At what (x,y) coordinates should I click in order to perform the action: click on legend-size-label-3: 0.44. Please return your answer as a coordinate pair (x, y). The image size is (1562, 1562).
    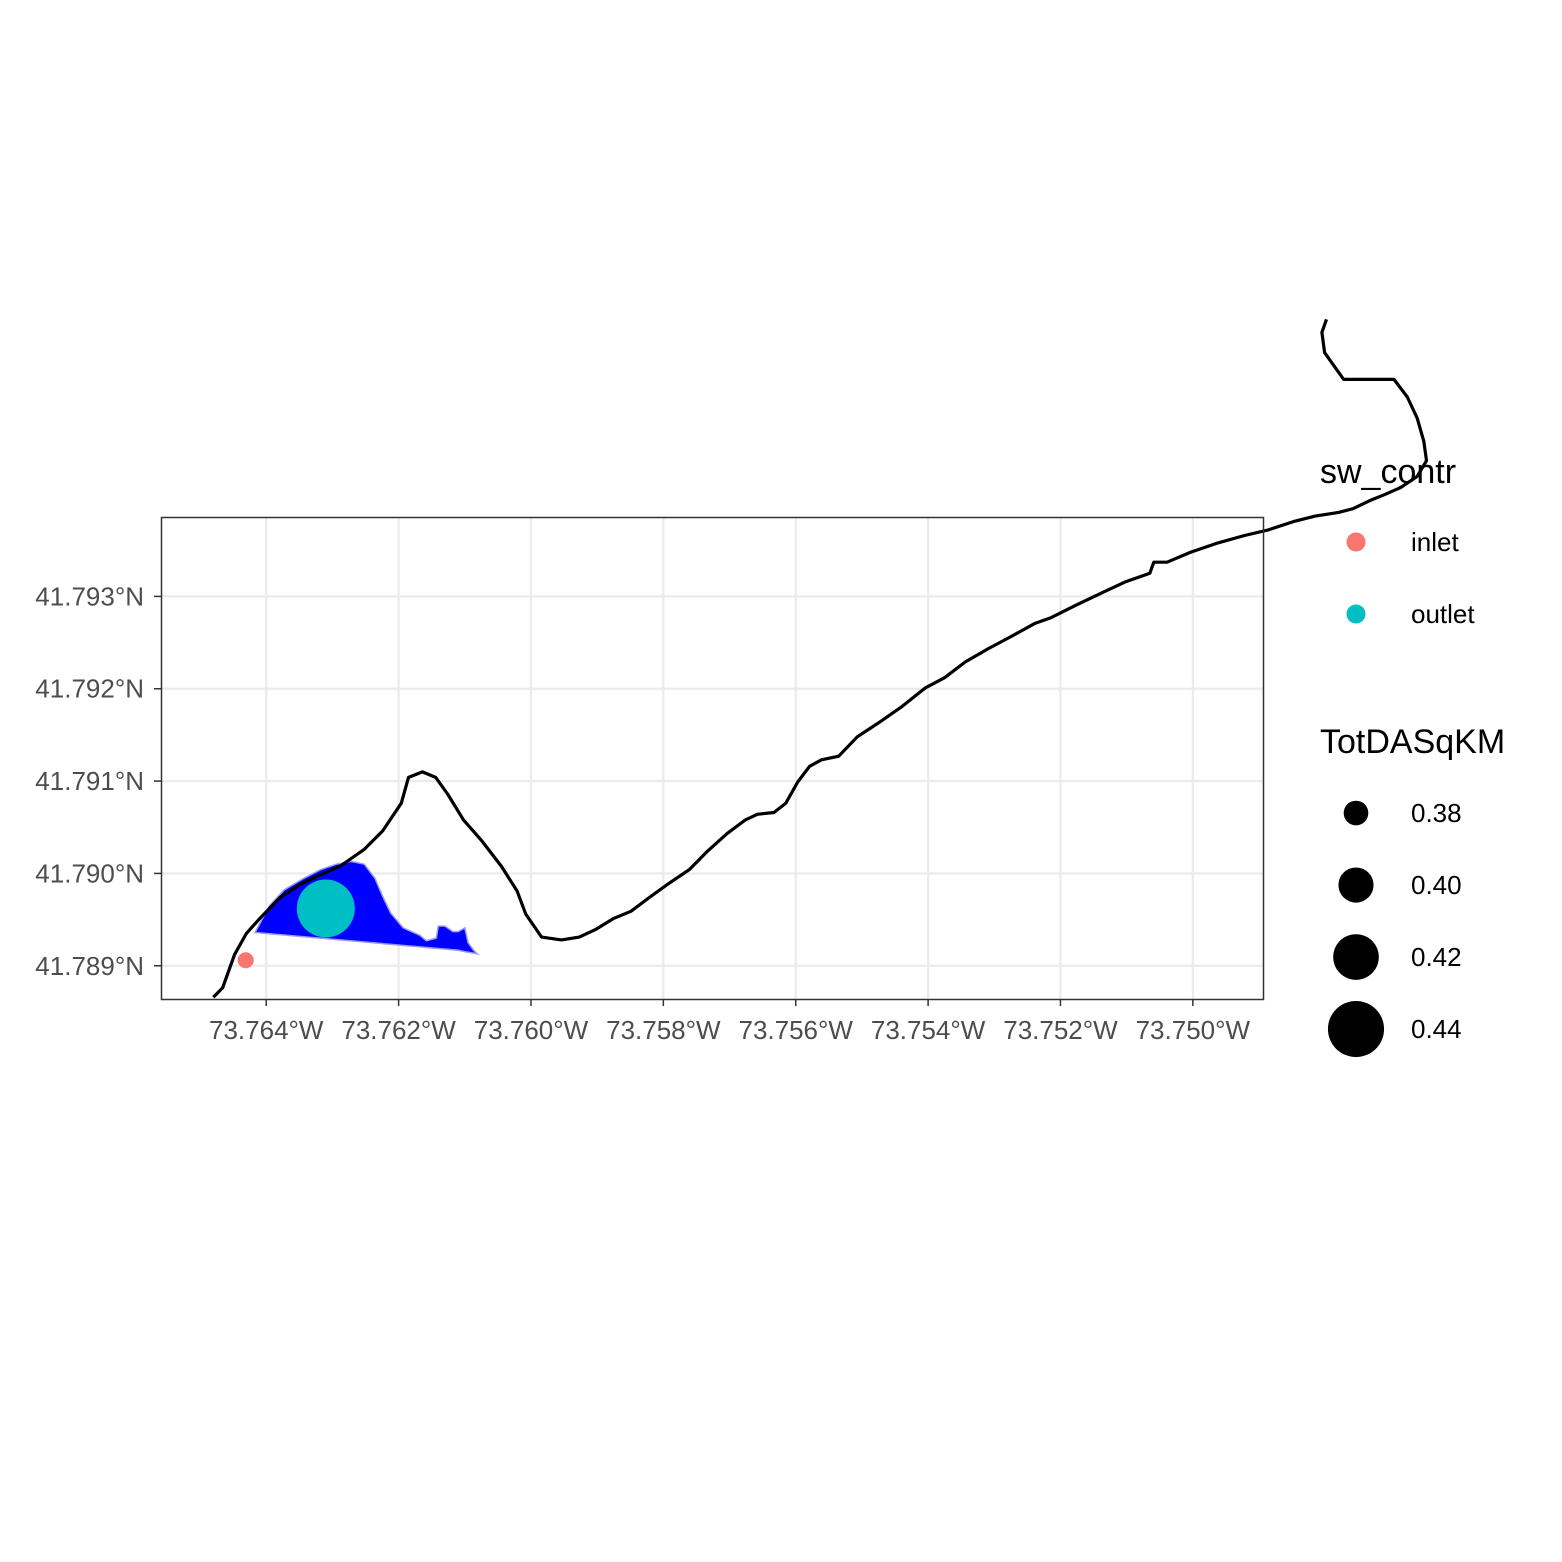
    Looking at the image, I should click on (1436, 1029).